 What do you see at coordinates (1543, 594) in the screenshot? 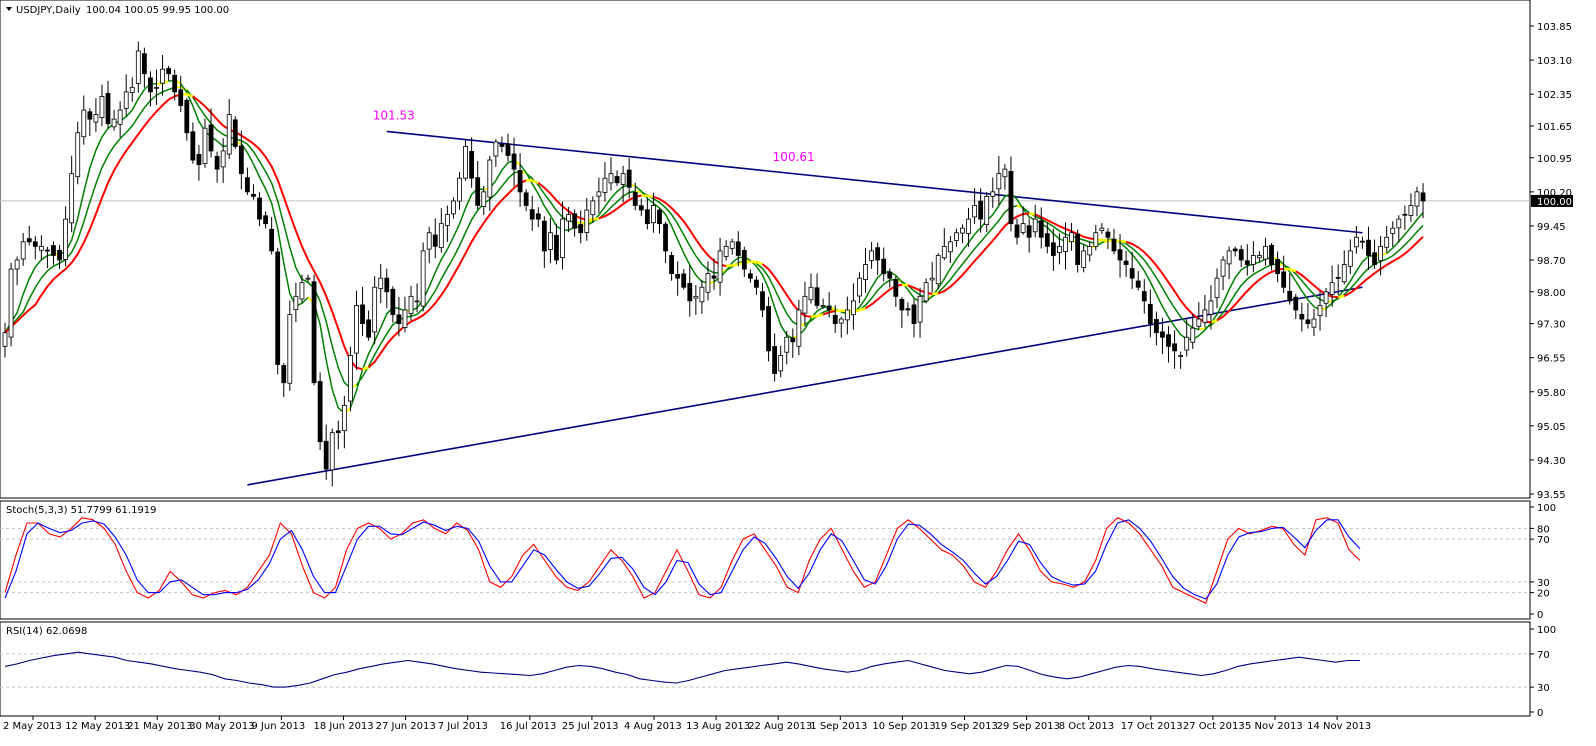
I see `indicator-tick-label: 20` at bounding box center [1543, 594].